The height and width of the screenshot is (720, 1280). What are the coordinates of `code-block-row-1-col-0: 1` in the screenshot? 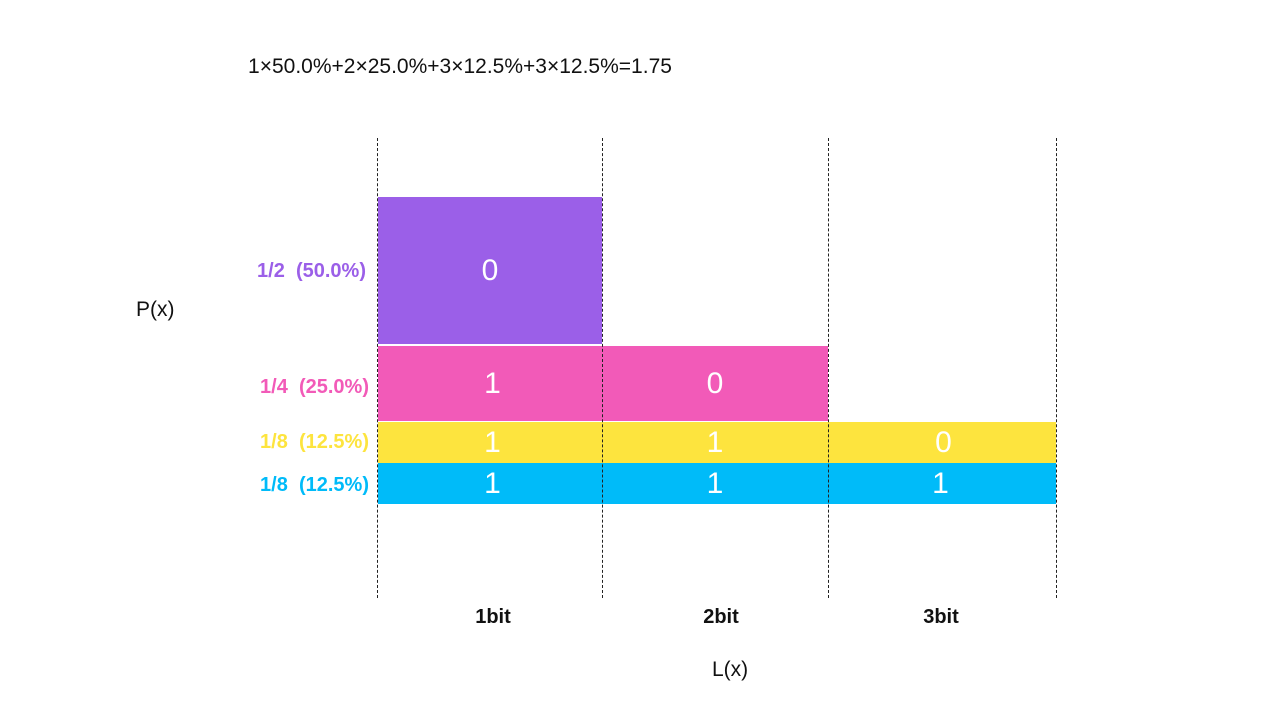 It's located at (490, 383).